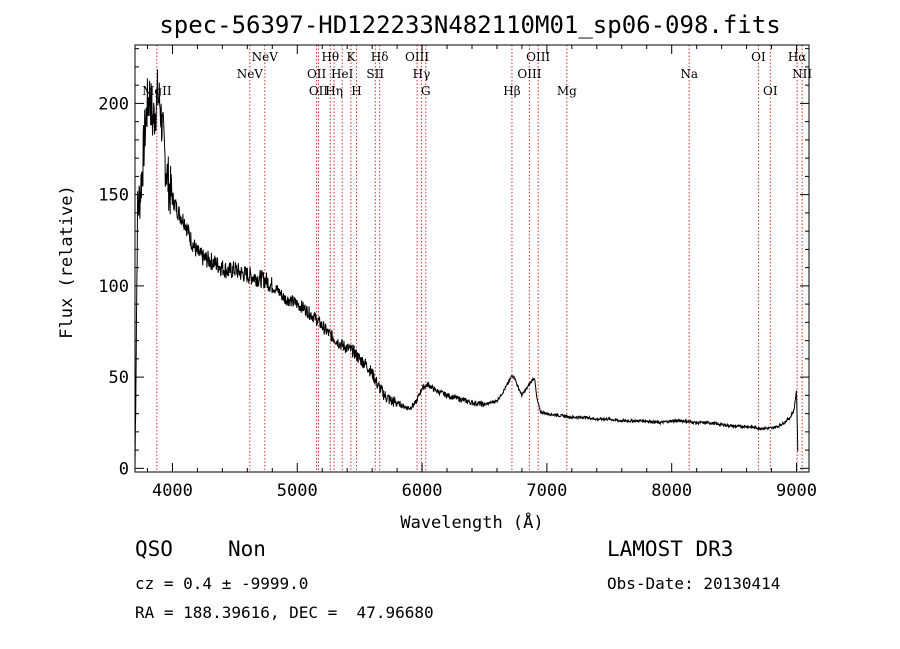  Describe the element at coordinates (334, 91) in the screenshot. I see `emission-line-label: Hη` at that location.